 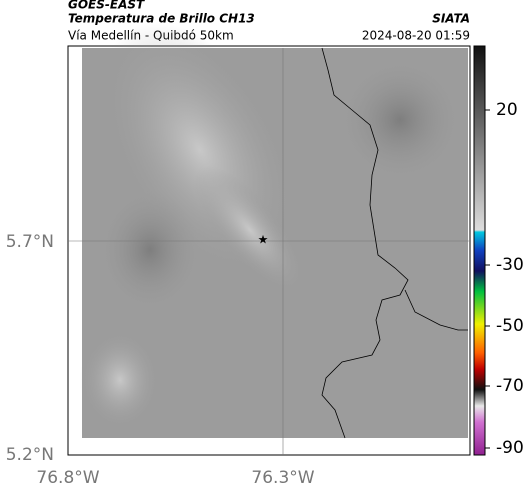 I want to click on lat-label: 5.2°N, so click(x=30, y=455).